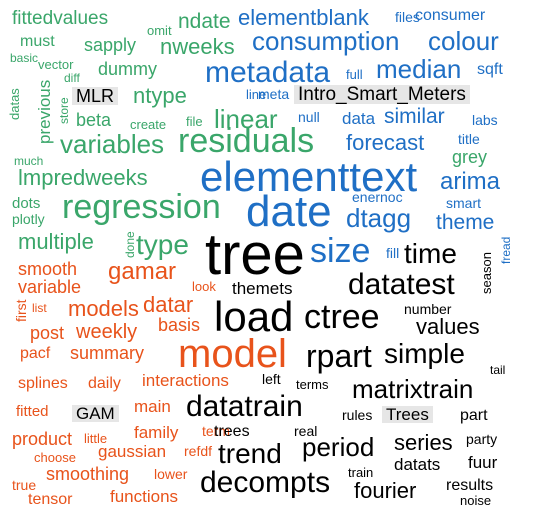 This screenshot has width=555, height=517. Describe the element at coordinates (96, 438) in the screenshot. I see `cloud-word: little` at that location.